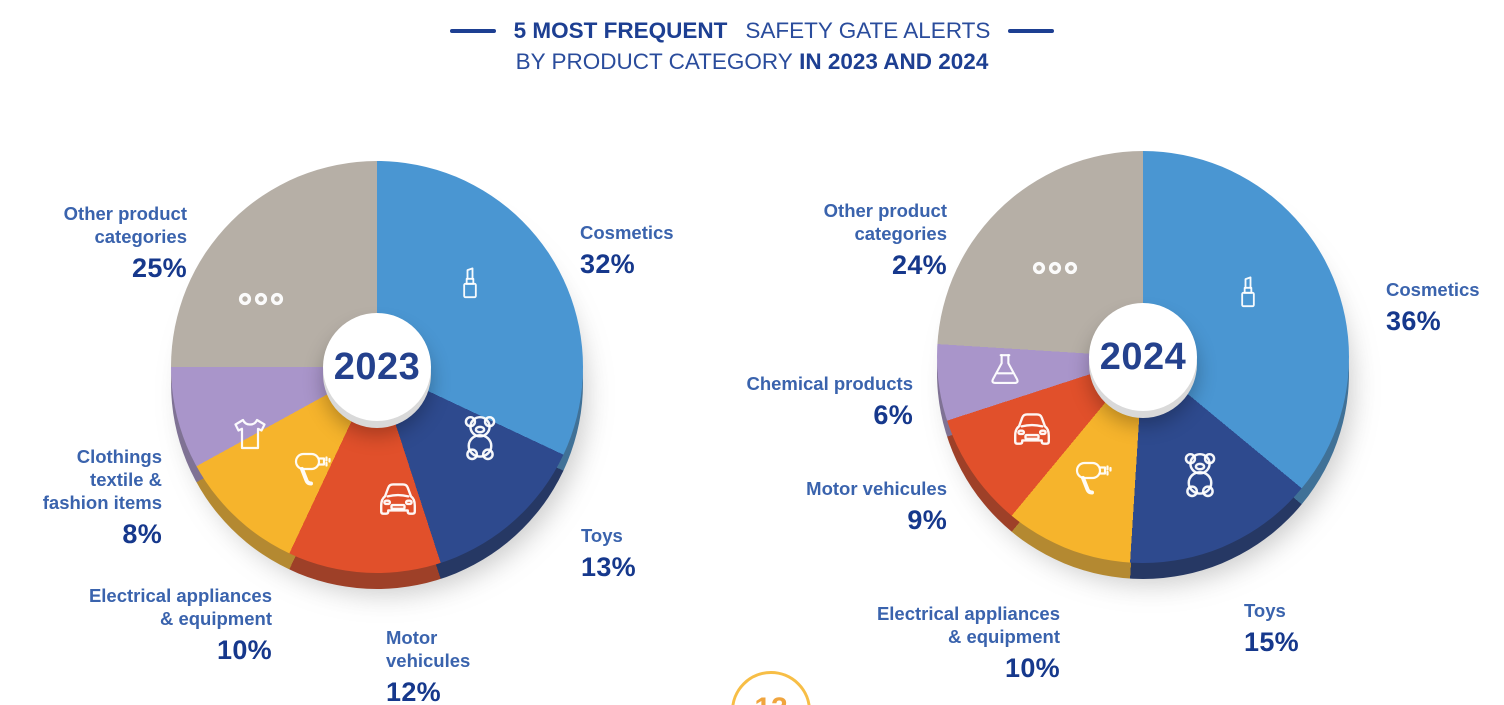 The image size is (1504, 705). I want to click on label-2024-cosmetics: Cosmetics 36%, so click(1433, 308).